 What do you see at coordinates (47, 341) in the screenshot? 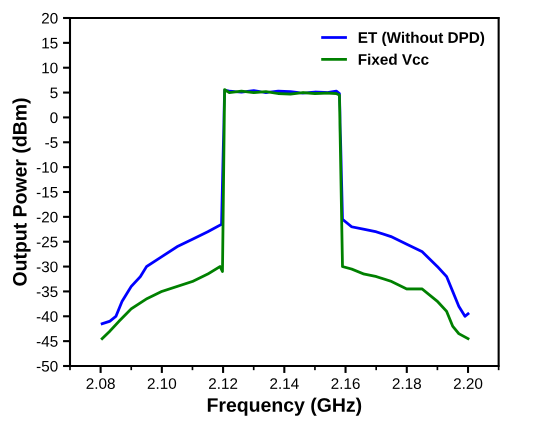
I see `y-tick-label: -45` at bounding box center [47, 341].